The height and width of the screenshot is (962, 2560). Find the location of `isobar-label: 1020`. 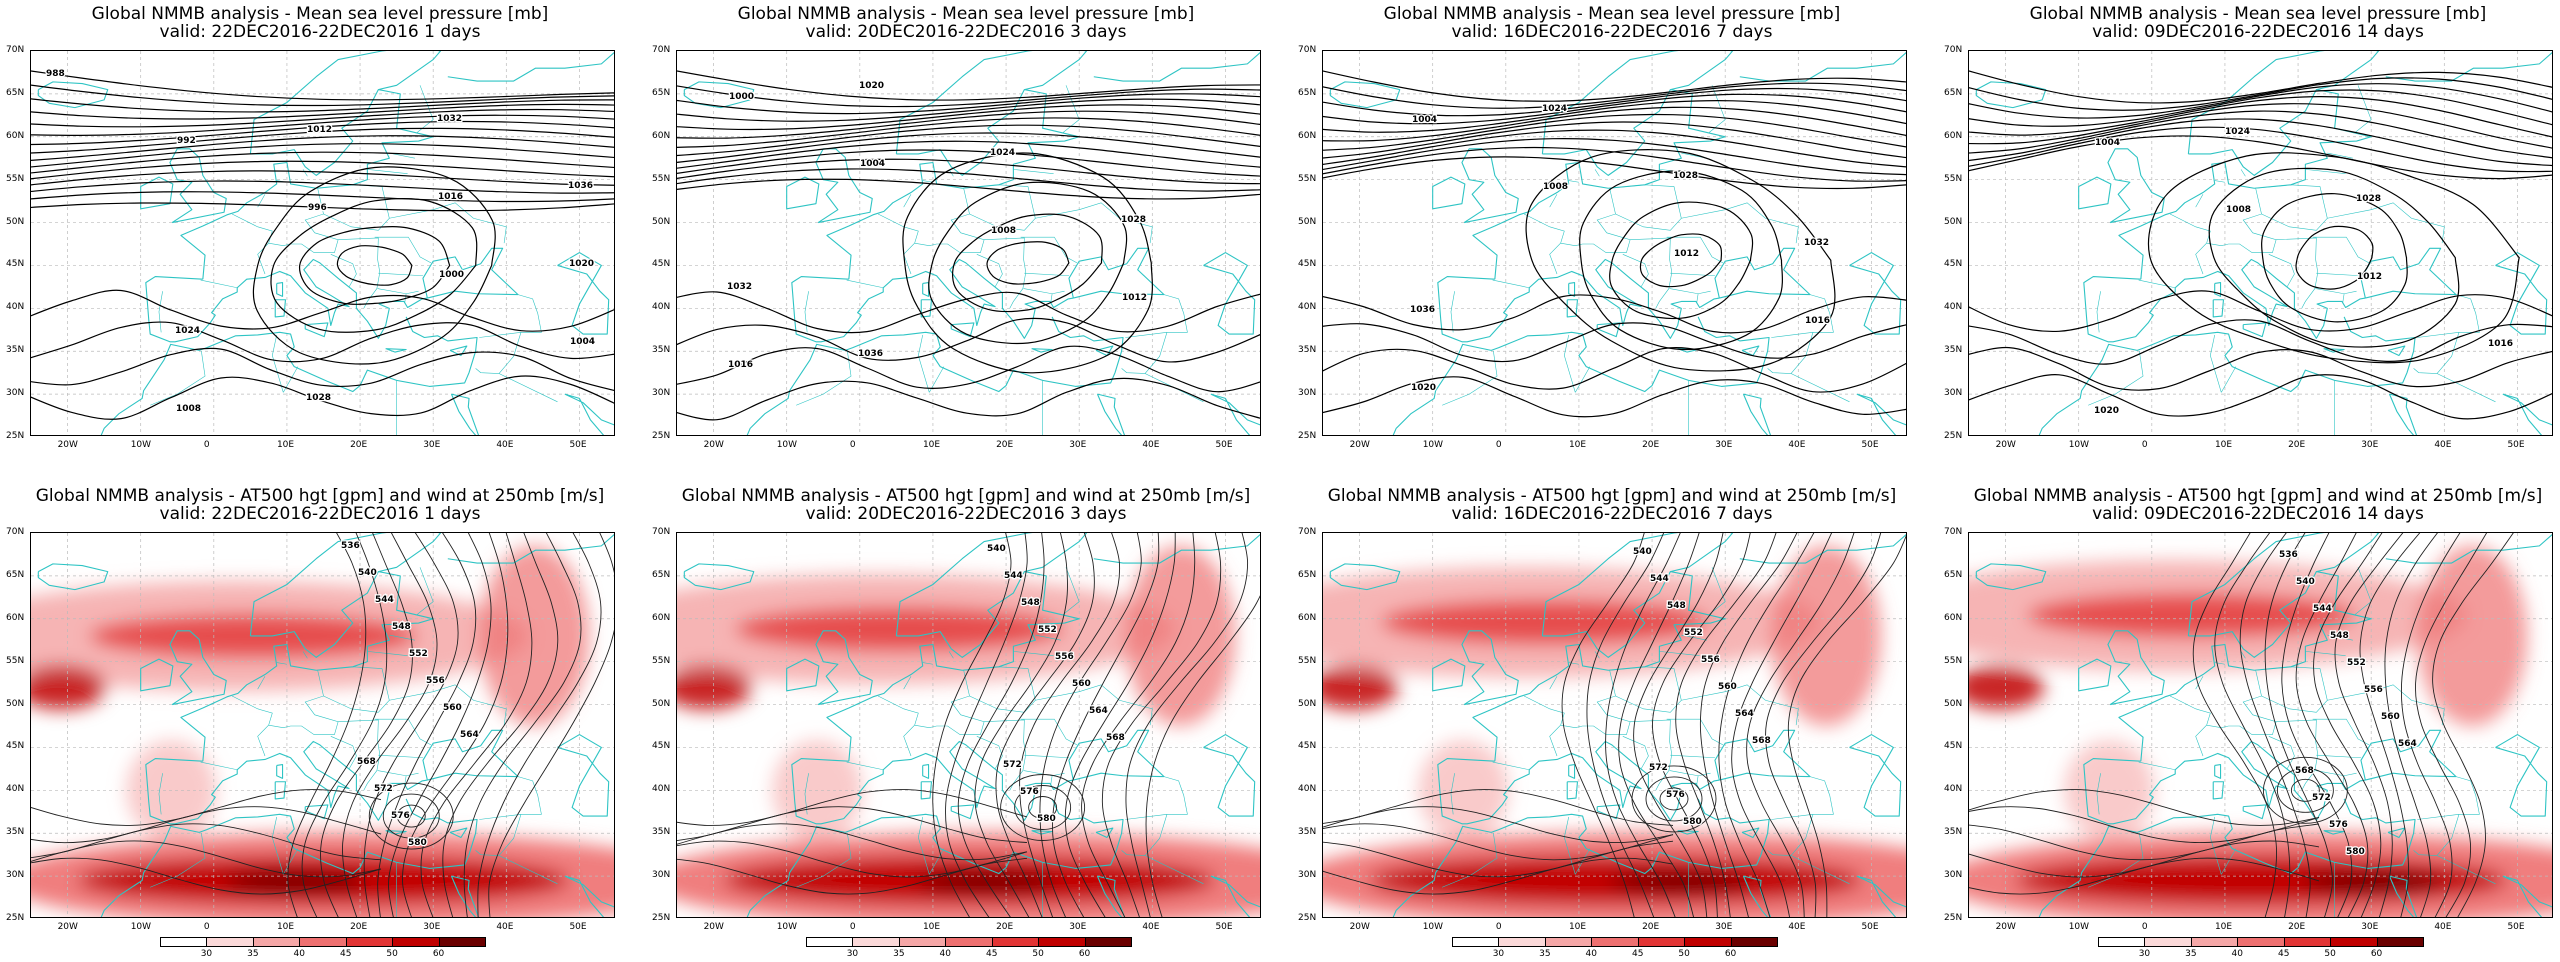

isobar-label: 1020 is located at coordinates (2106, 411).